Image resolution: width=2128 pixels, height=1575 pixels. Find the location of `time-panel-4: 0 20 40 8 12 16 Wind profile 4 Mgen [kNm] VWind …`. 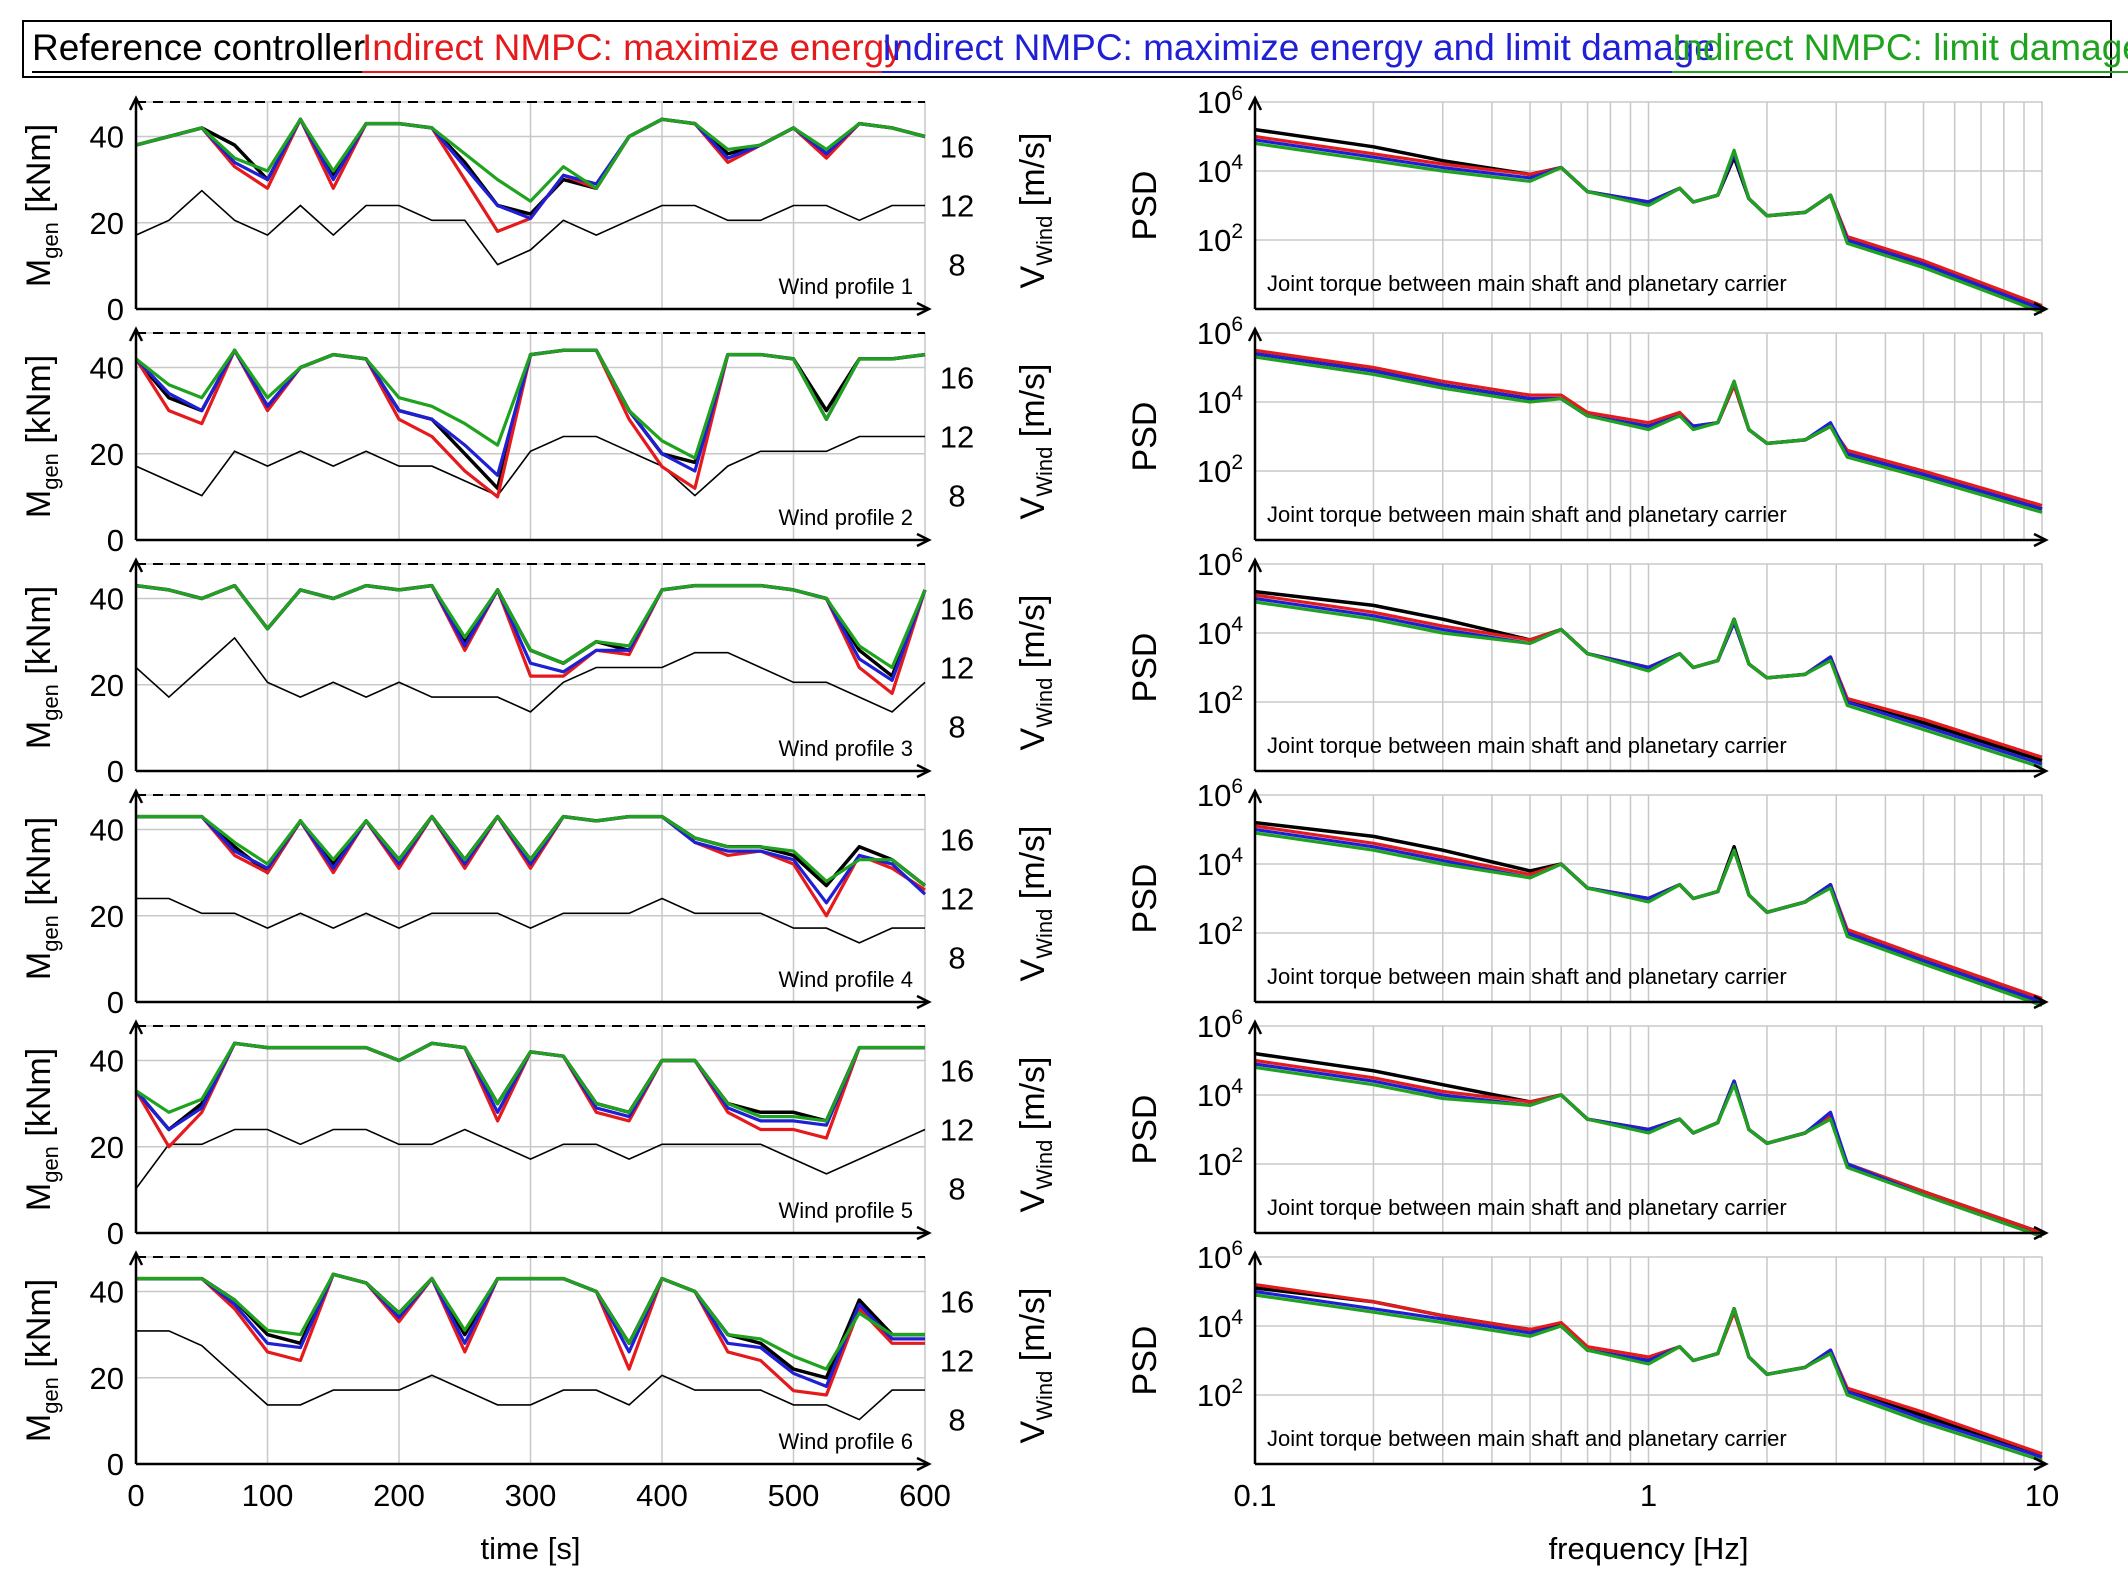

time-panel-4: 0 20 40 8 12 16 Wind profile 4 Mgen [kNm] VWind … is located at coordinates (538, 906).